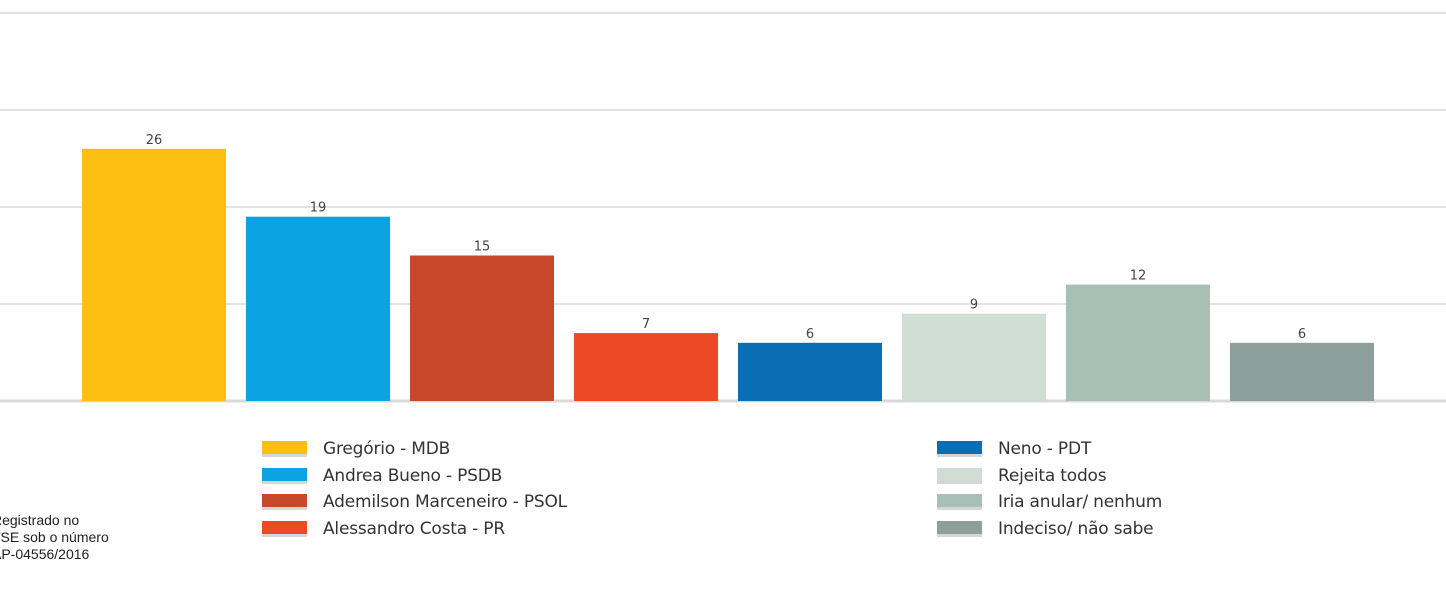  I want to click on legend-item-rejeita: Rejeita todos, so click(1049, 476).